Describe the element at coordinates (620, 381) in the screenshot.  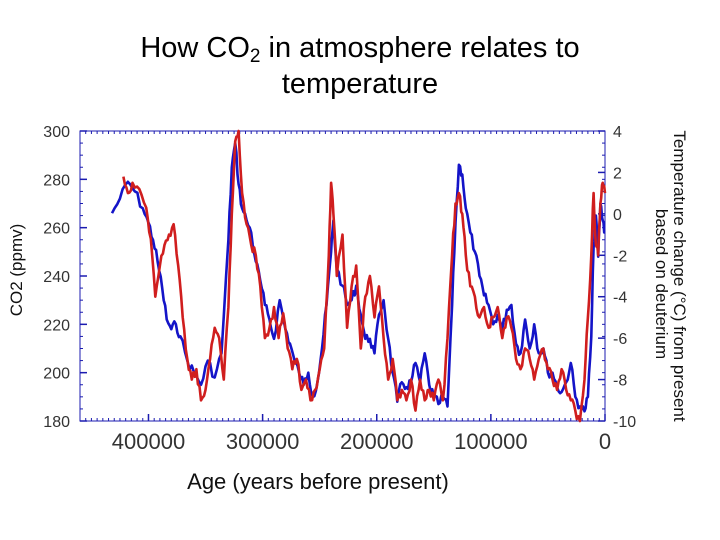
I see `right-tick-label: -8` at that location.